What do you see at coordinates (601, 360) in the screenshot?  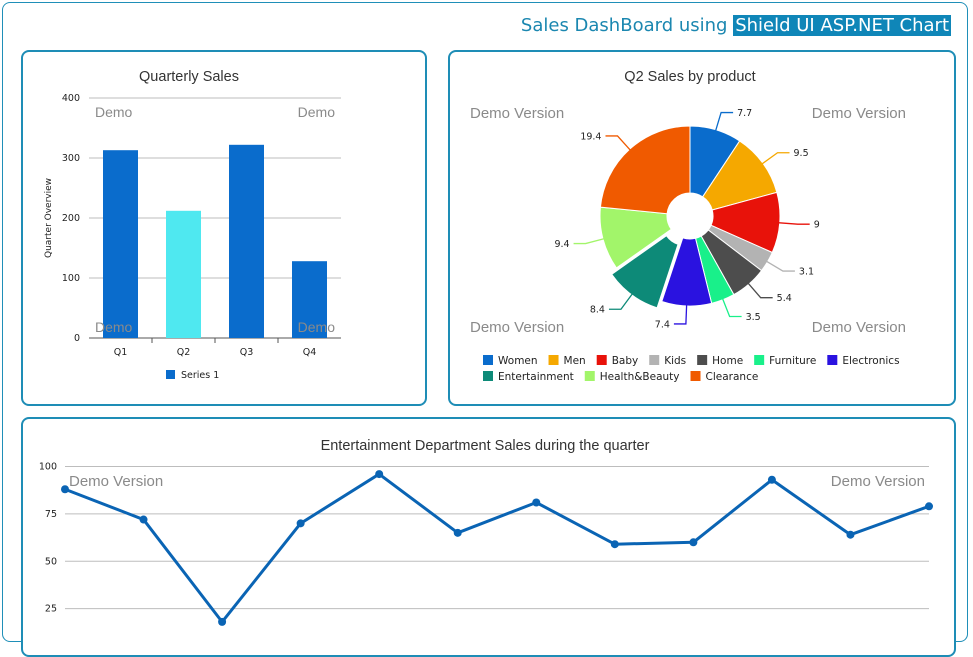 I see `legend-swatch-baby` at bounding box center [601, 360].